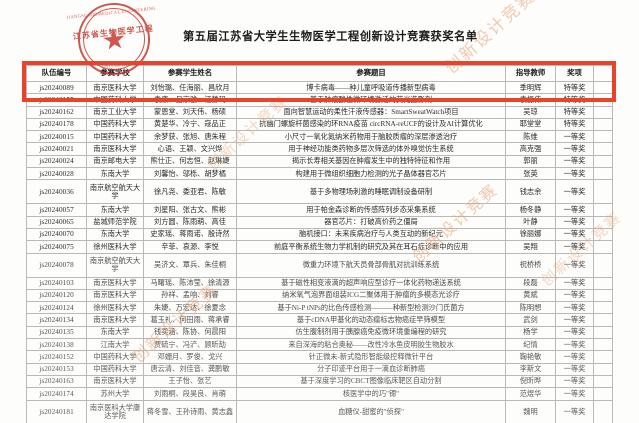 This screenshot has height=423, width=639. What do you see at coordinates (114, 40) in the screenshot?
I see `seal-star-icon` at bounding box center [114, 40].